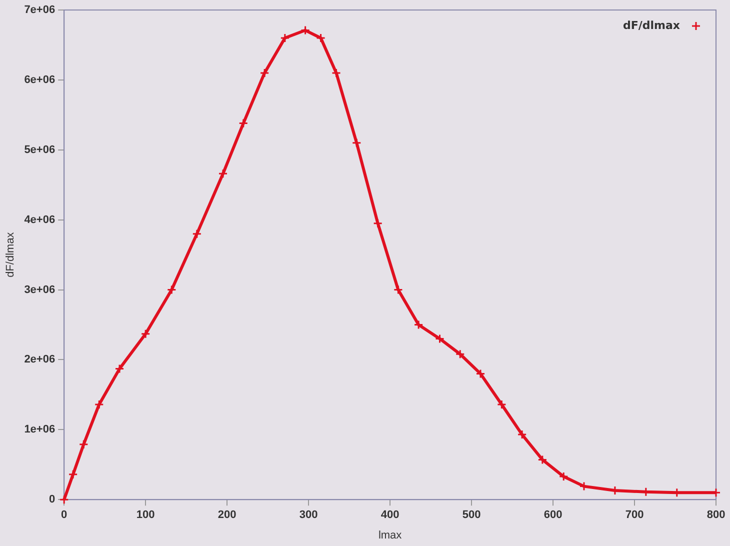 This screenshot has width=730, height=546. I want to click on x-axis-title: lmax, so click(390, 535).